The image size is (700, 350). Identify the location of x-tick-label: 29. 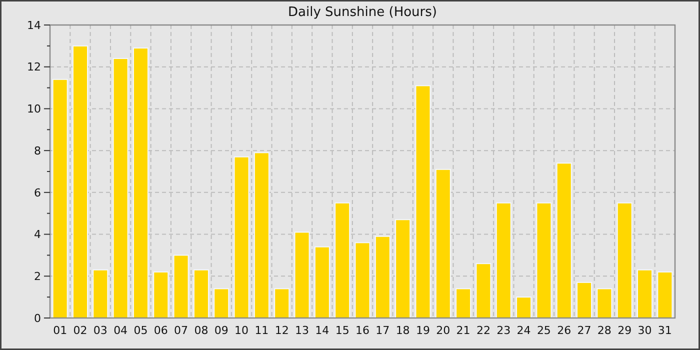
(625, 330).